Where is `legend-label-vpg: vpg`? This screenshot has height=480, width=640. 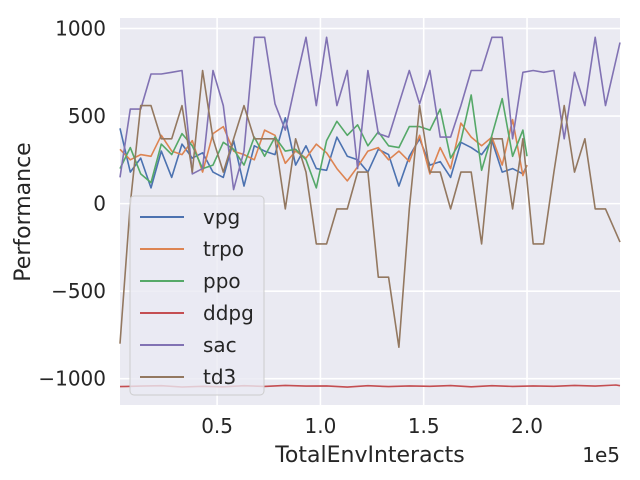
legend-label-vpg: vpg is located at coordinates (221, 217).